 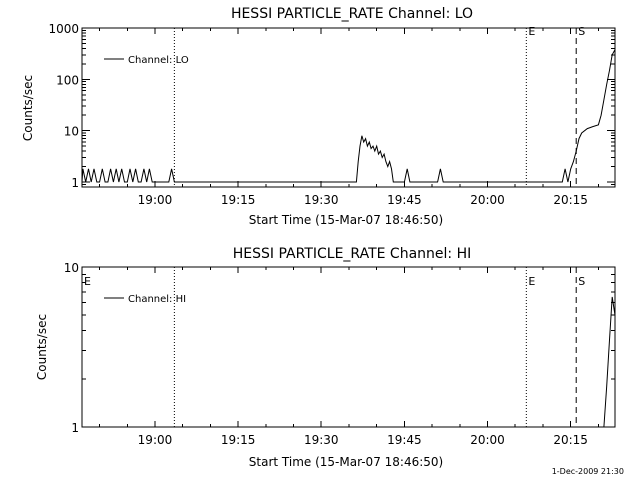 What do you see at coordinates (28, 108) in the screenshot?
I see `y-axis-label-lo: Counts/sec` at bounding box center [28, 108].